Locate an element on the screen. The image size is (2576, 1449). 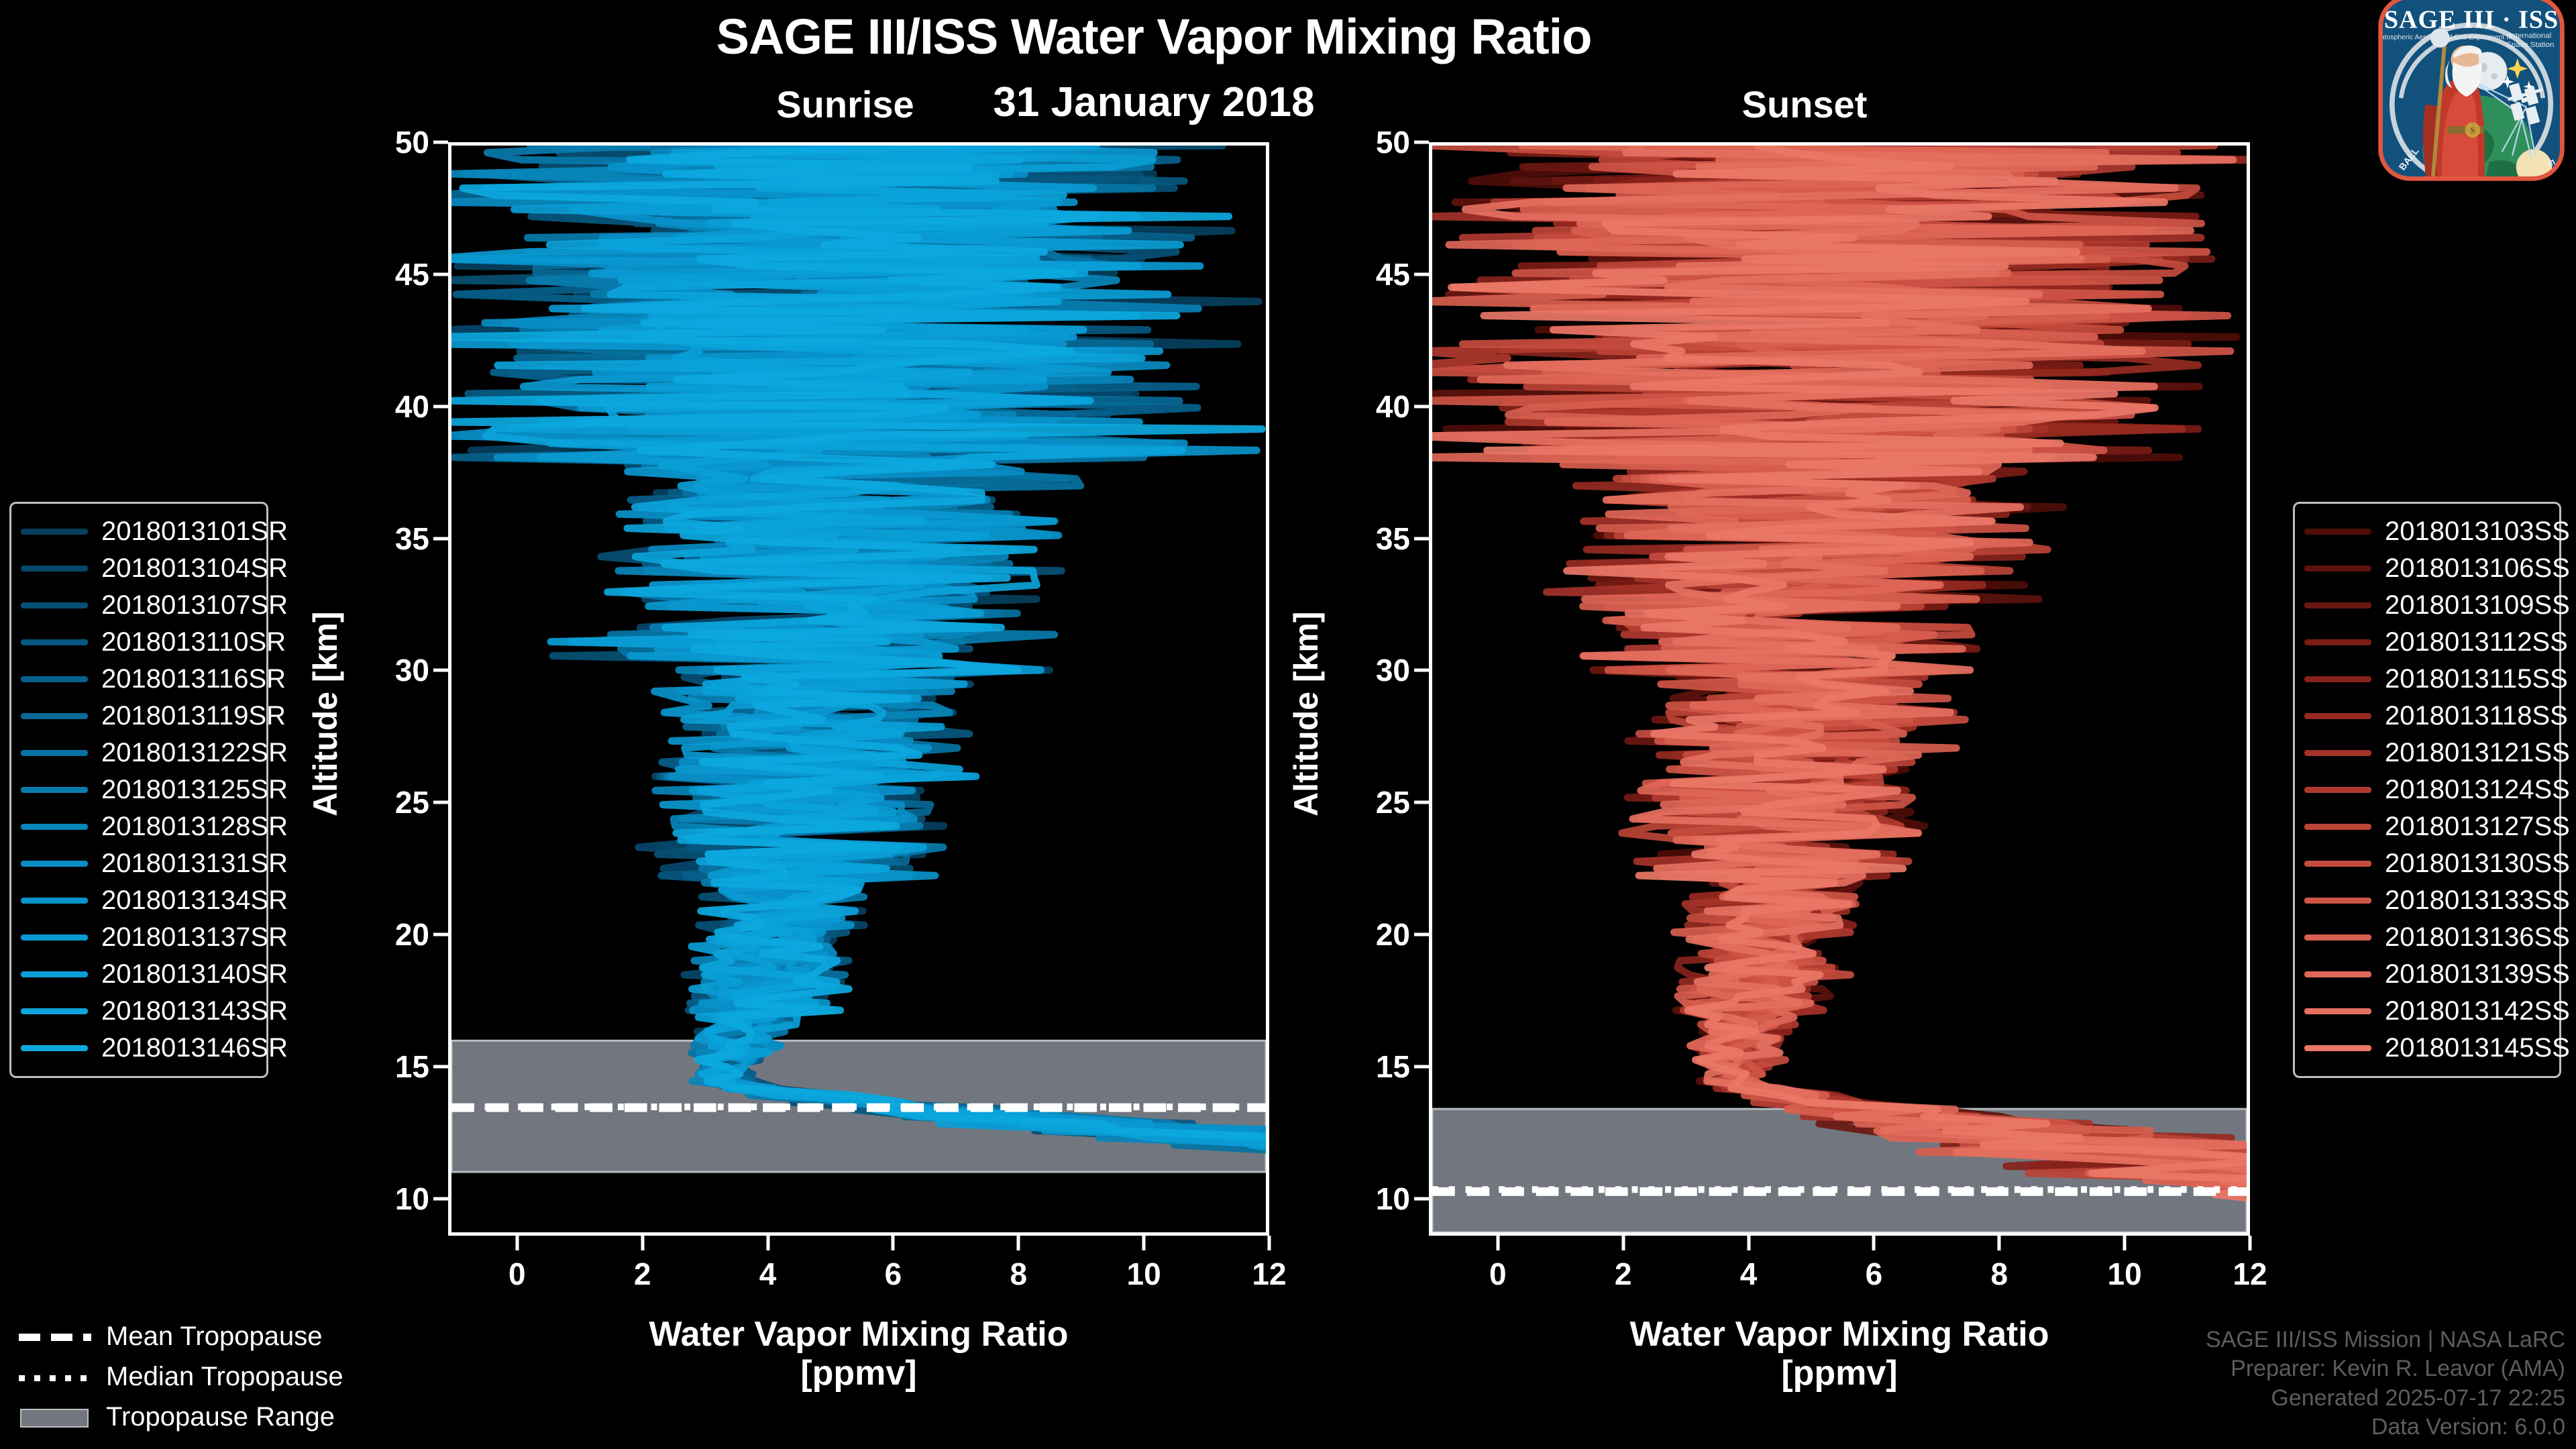
dashed-line-icon is located at coordinates (55, 1336).